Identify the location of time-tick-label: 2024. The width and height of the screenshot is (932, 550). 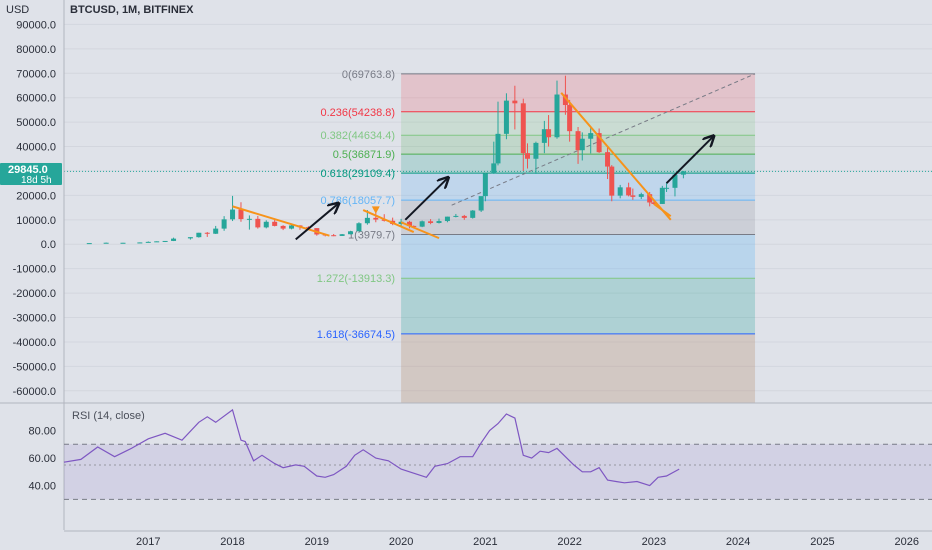
(738, 542).